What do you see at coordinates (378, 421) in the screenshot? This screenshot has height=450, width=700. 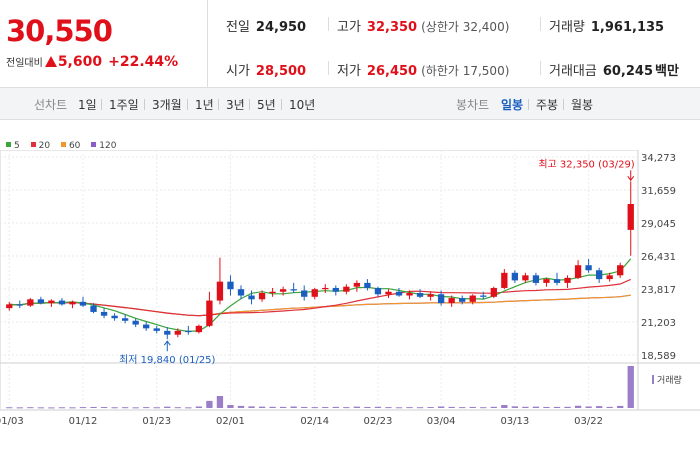 I see `x-tick-label: 02/23` at bounding box center [378, 421].